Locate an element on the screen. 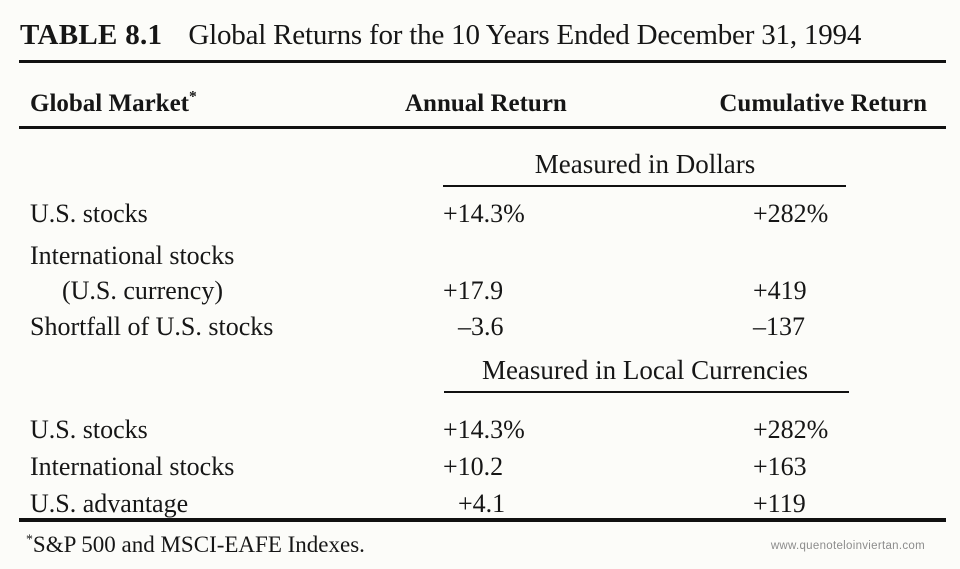 The image size is (960, 569). column-header-annual-return: Annual Return is located at coordinates (486, 103).